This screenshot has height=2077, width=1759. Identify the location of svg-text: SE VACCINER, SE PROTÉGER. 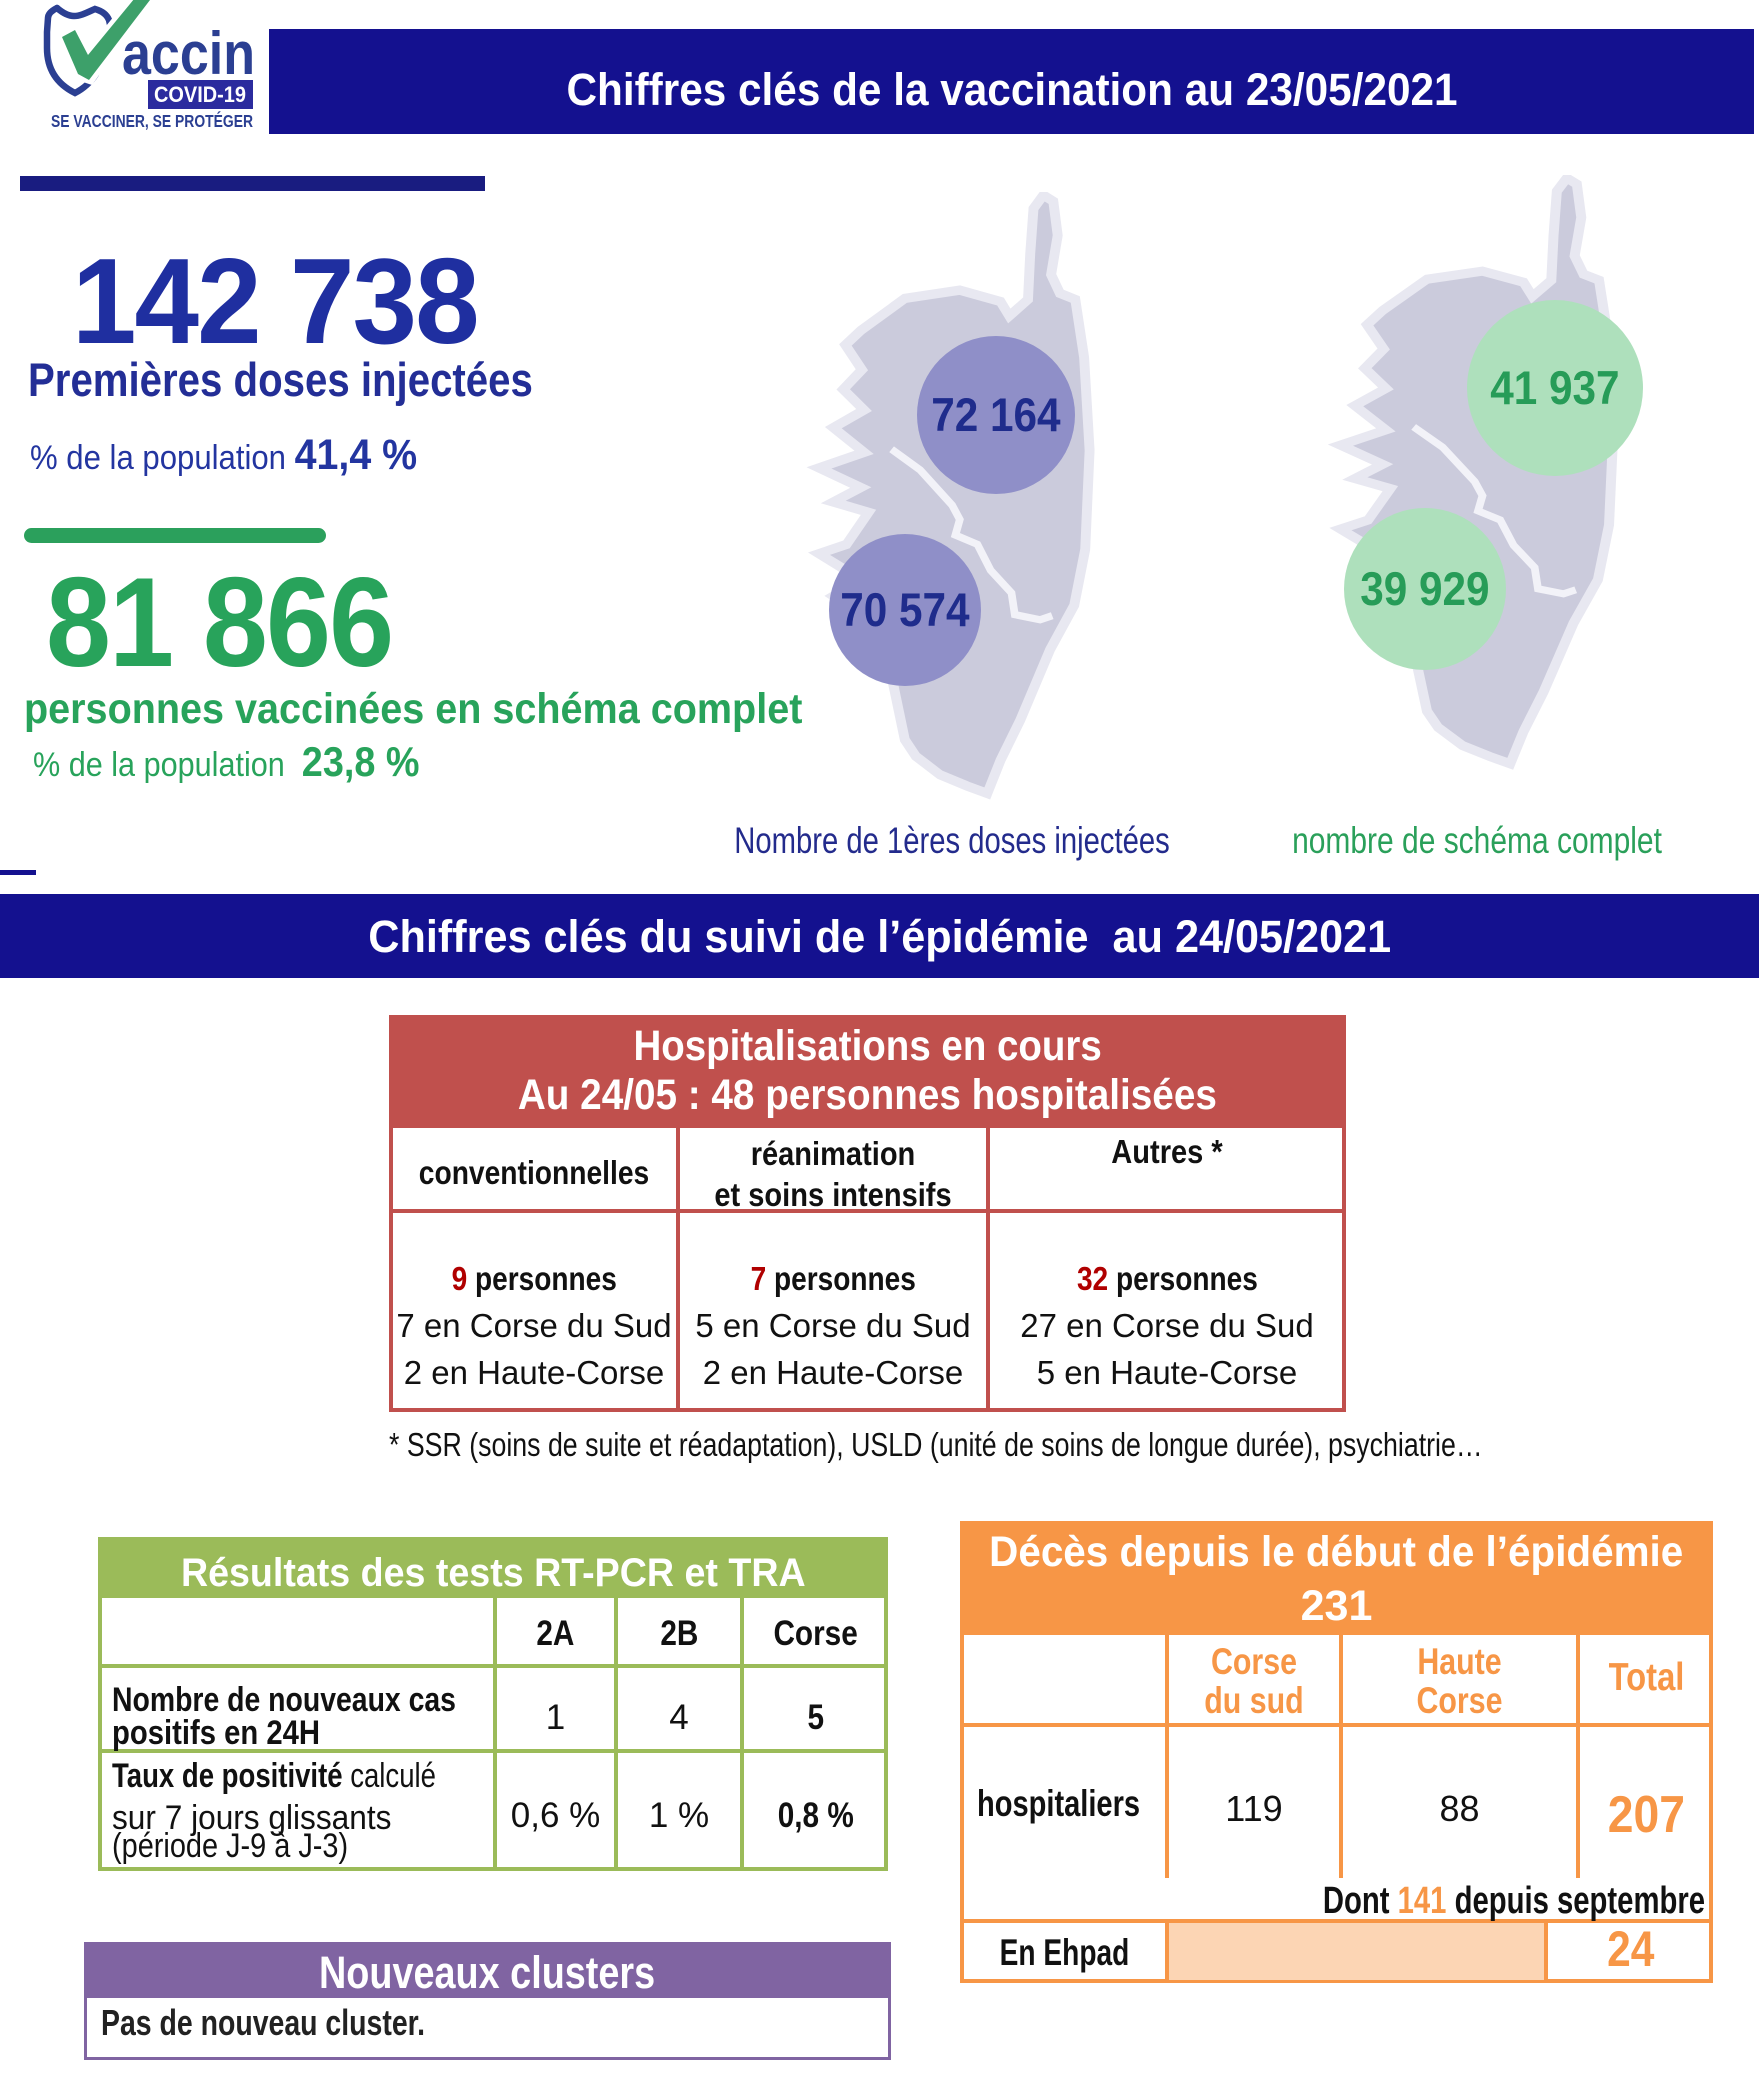
(152, 120).